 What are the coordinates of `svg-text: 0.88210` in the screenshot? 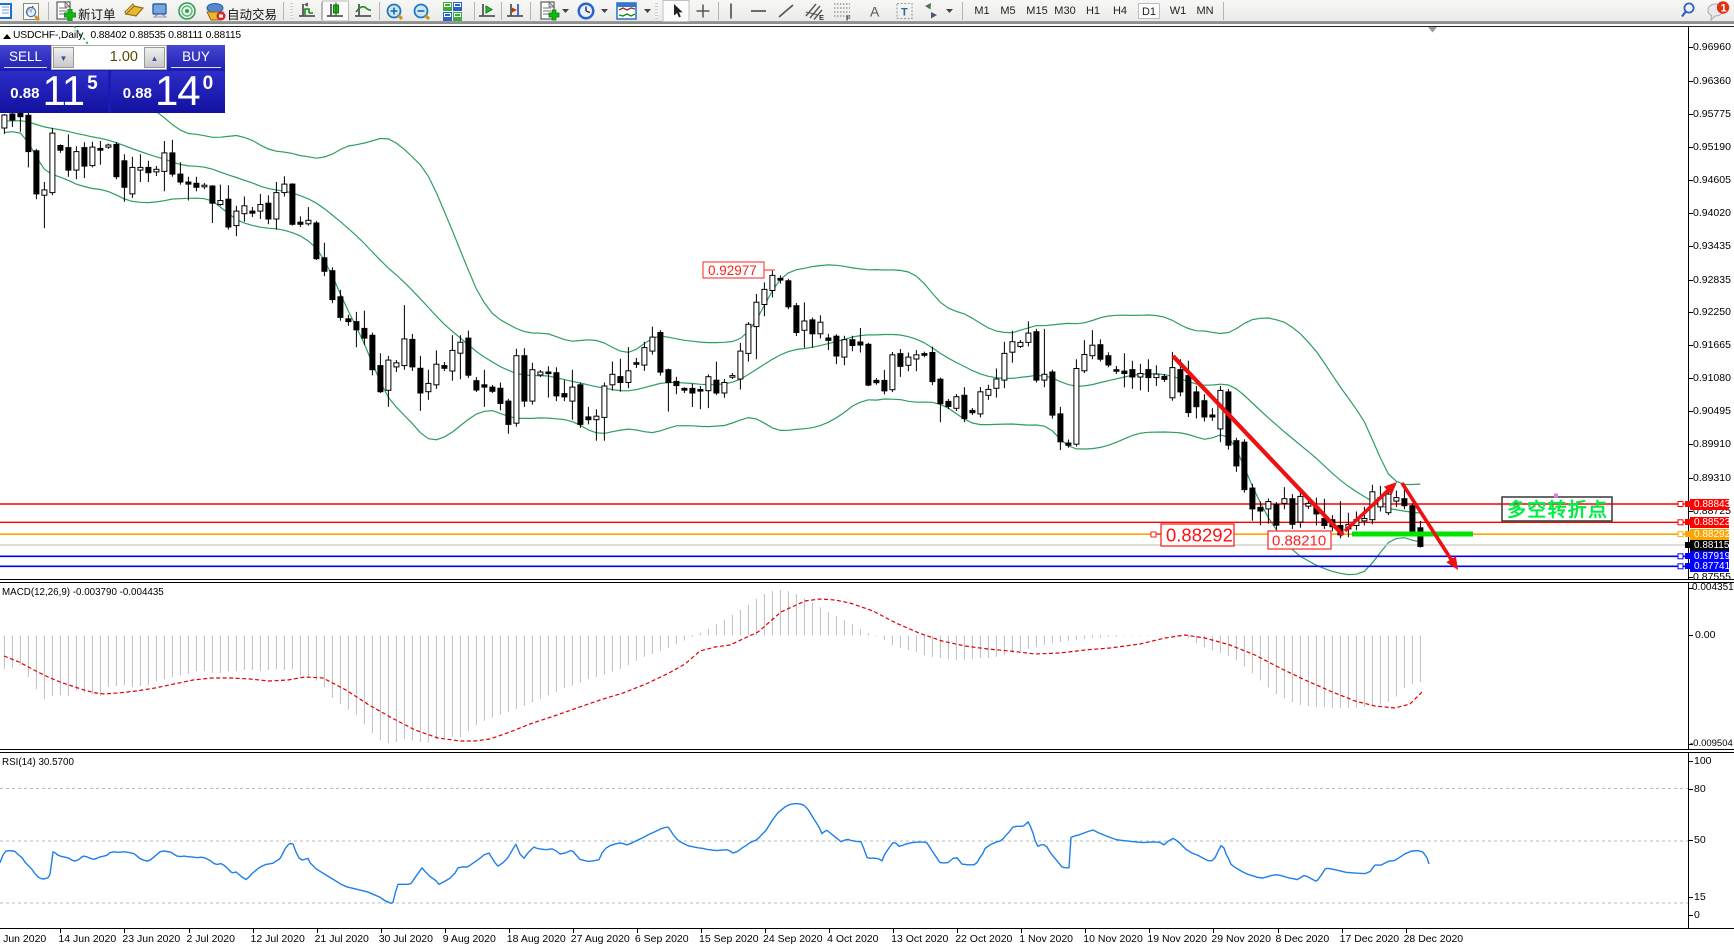 It's located at (1299, 541).